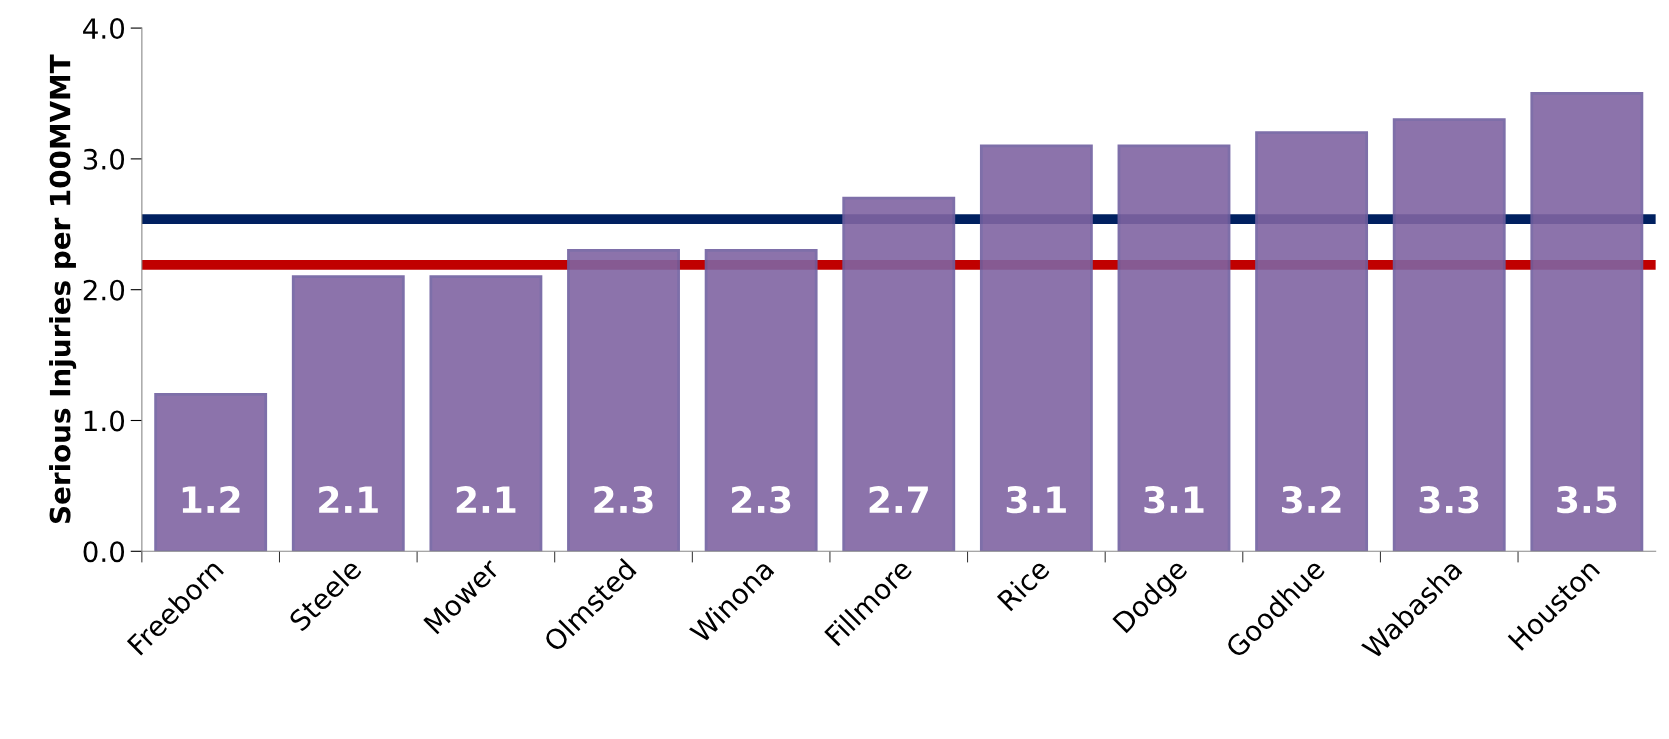  What do you see at coordinates (104, 421) in the screenshot?
I see `y-tick-label: 1.0` at bounding box center [104, 421].